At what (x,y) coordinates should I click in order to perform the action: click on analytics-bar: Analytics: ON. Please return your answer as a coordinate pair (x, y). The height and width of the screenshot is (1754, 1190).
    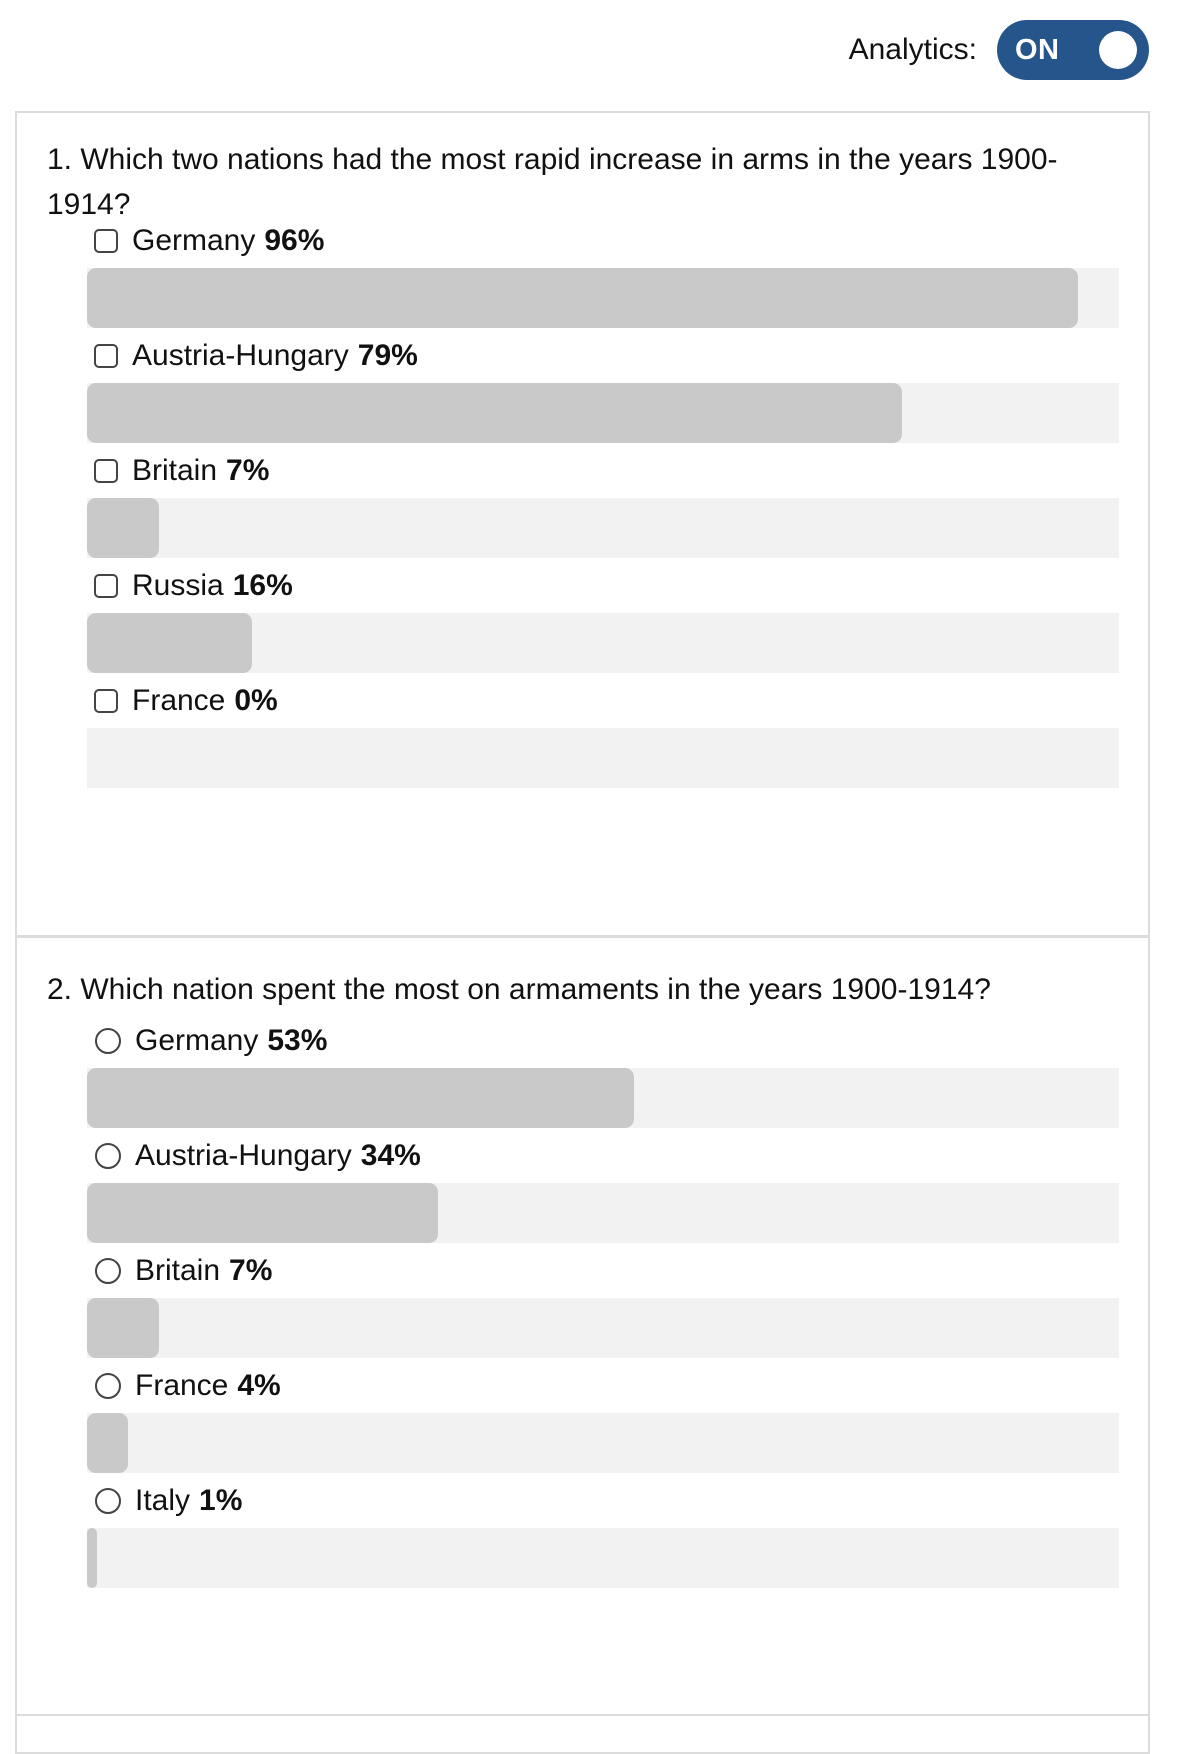
    Looking at the image, I should click on (999, 50).